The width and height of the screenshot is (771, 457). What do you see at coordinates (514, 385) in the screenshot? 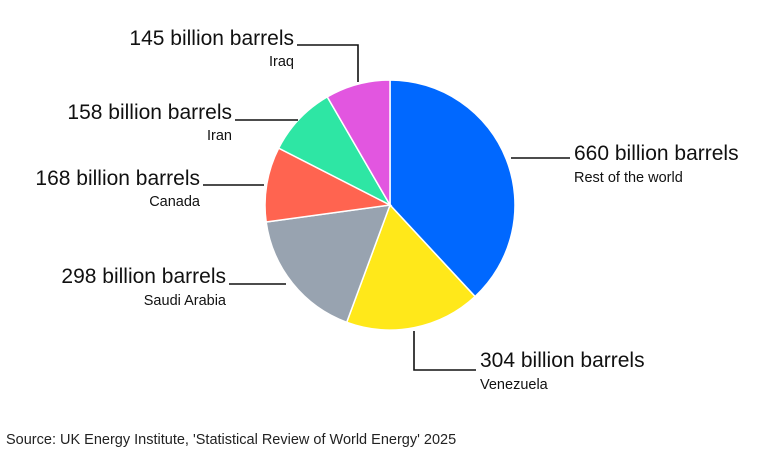
I see `slice-category-label: Venezuela` at bounding box center [514, 385].